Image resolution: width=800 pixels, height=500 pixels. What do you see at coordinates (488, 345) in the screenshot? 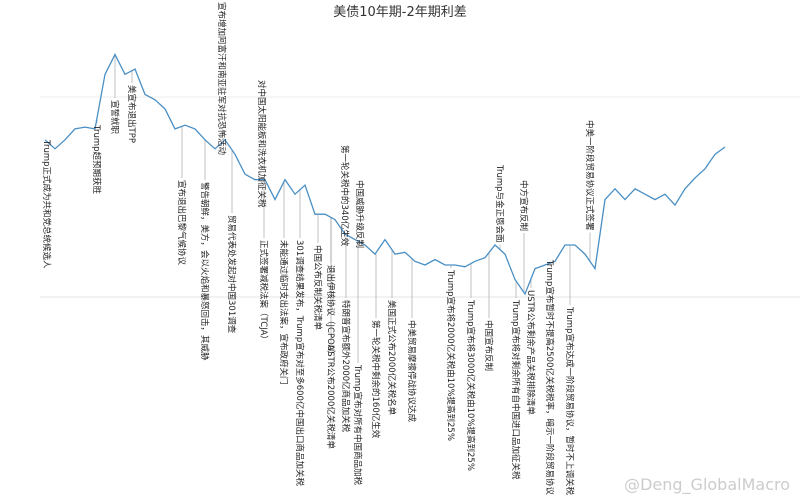
I see `annotation: 中国宣布反制` at bounding box center [488, 345].